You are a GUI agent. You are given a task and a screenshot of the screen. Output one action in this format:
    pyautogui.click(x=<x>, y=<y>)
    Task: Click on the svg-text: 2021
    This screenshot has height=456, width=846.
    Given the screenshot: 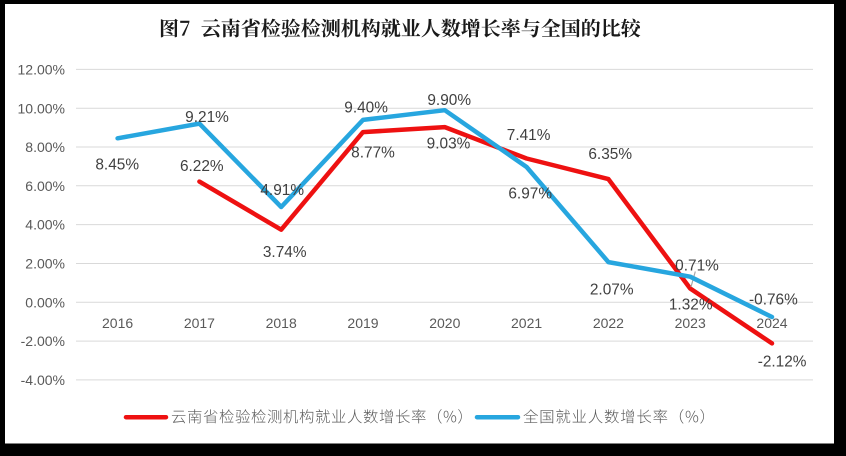 What is the action you would take?
    pyautogui.click(x=526, y=323)
    